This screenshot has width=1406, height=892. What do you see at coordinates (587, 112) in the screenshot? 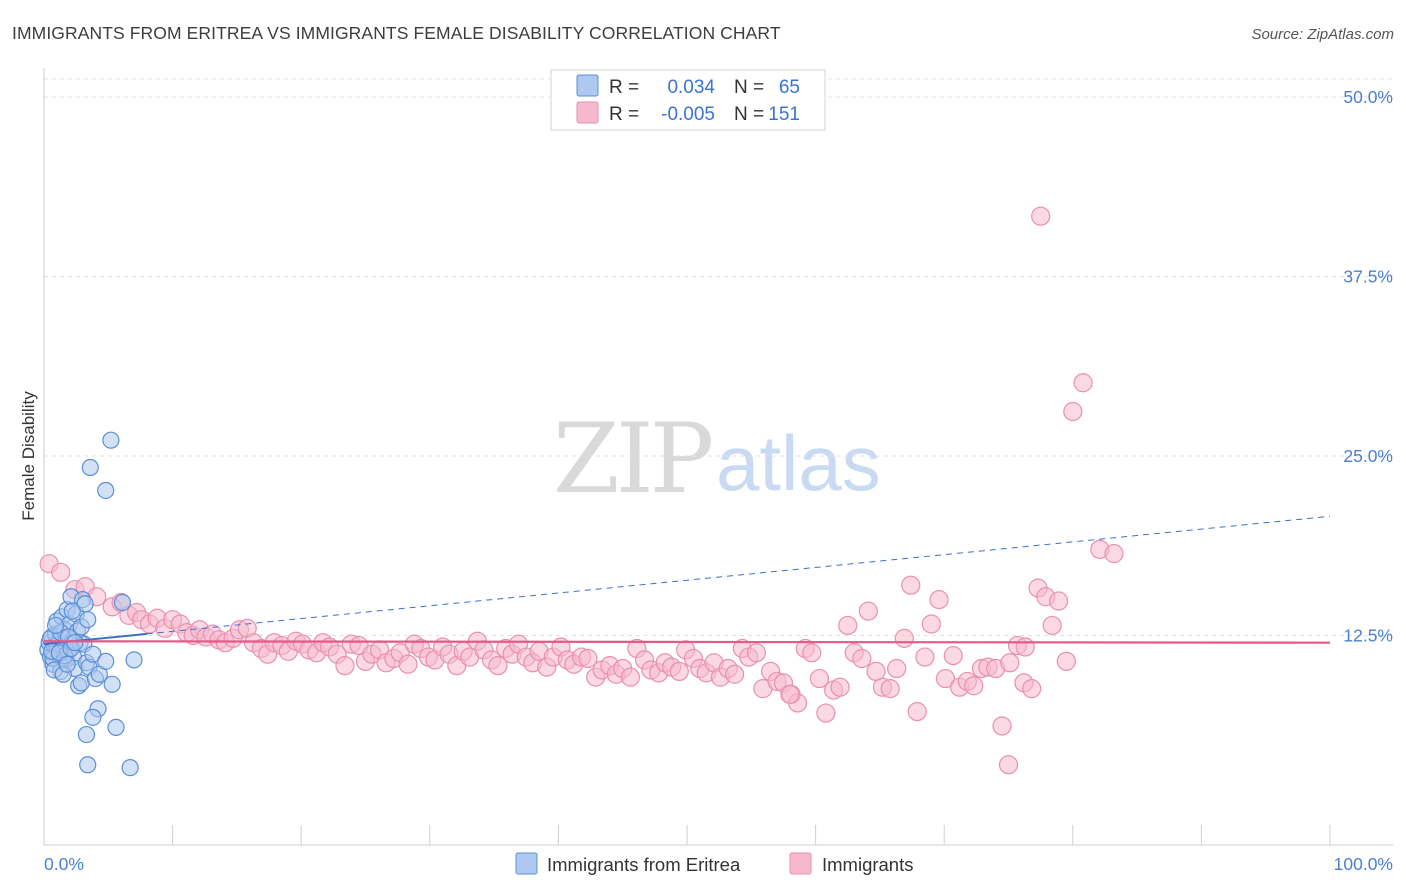
I see `legend-swatch-pink` at bounding box center [587, 112].